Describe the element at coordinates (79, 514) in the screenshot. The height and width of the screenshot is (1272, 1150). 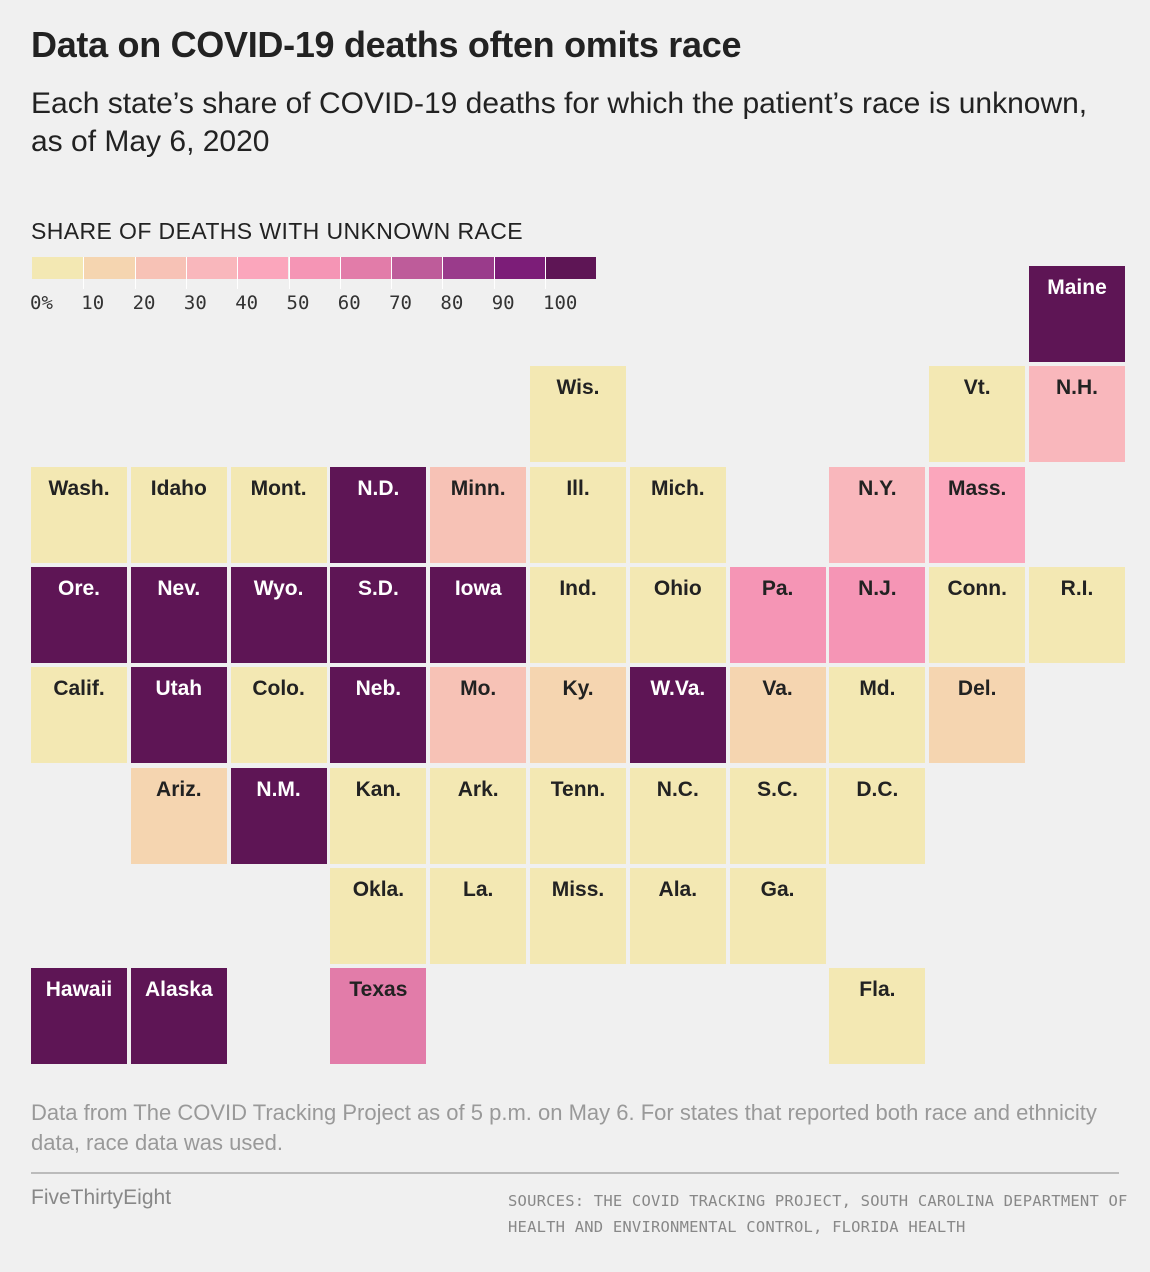
I see `state-tile: Wash.` at that location.